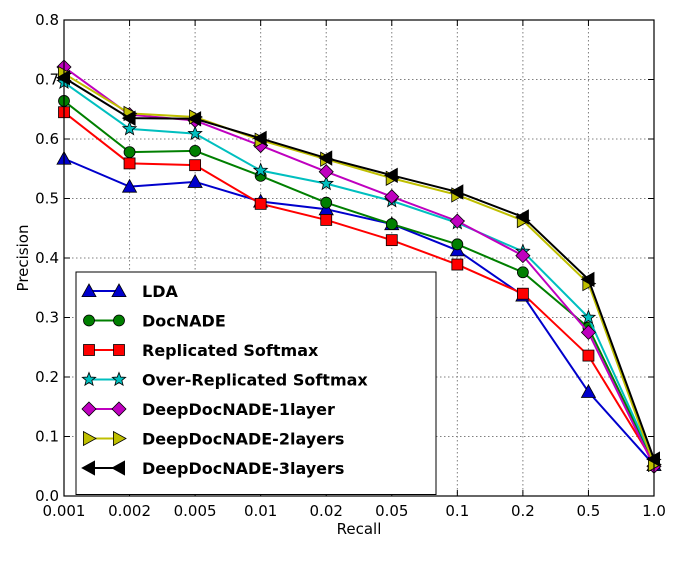  What do you see at coordinates (243, 468) in the screenshot?
I see `legend-label: DeepDocNADE-3layers` at bounding box center [243, 468].